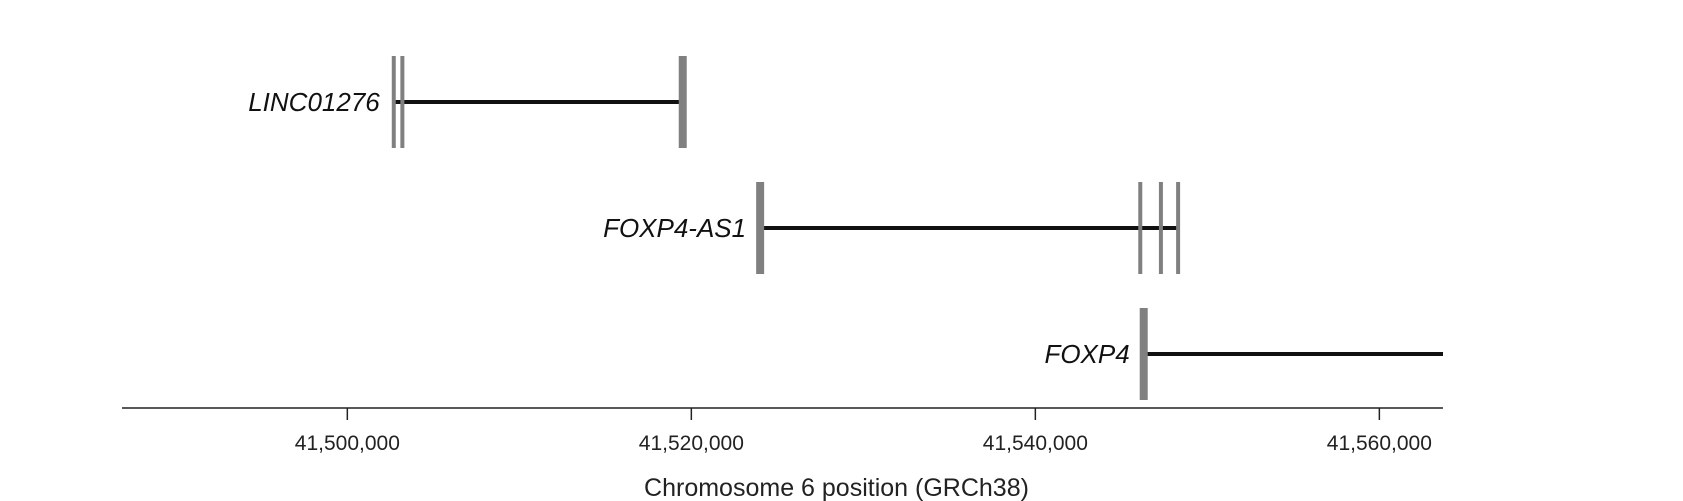  What do you see at coordinates (836, 487) in the screenshot?
I see `axis-title: Chromosome 6 position (GRCh38)` at bounding box center [836, 487].